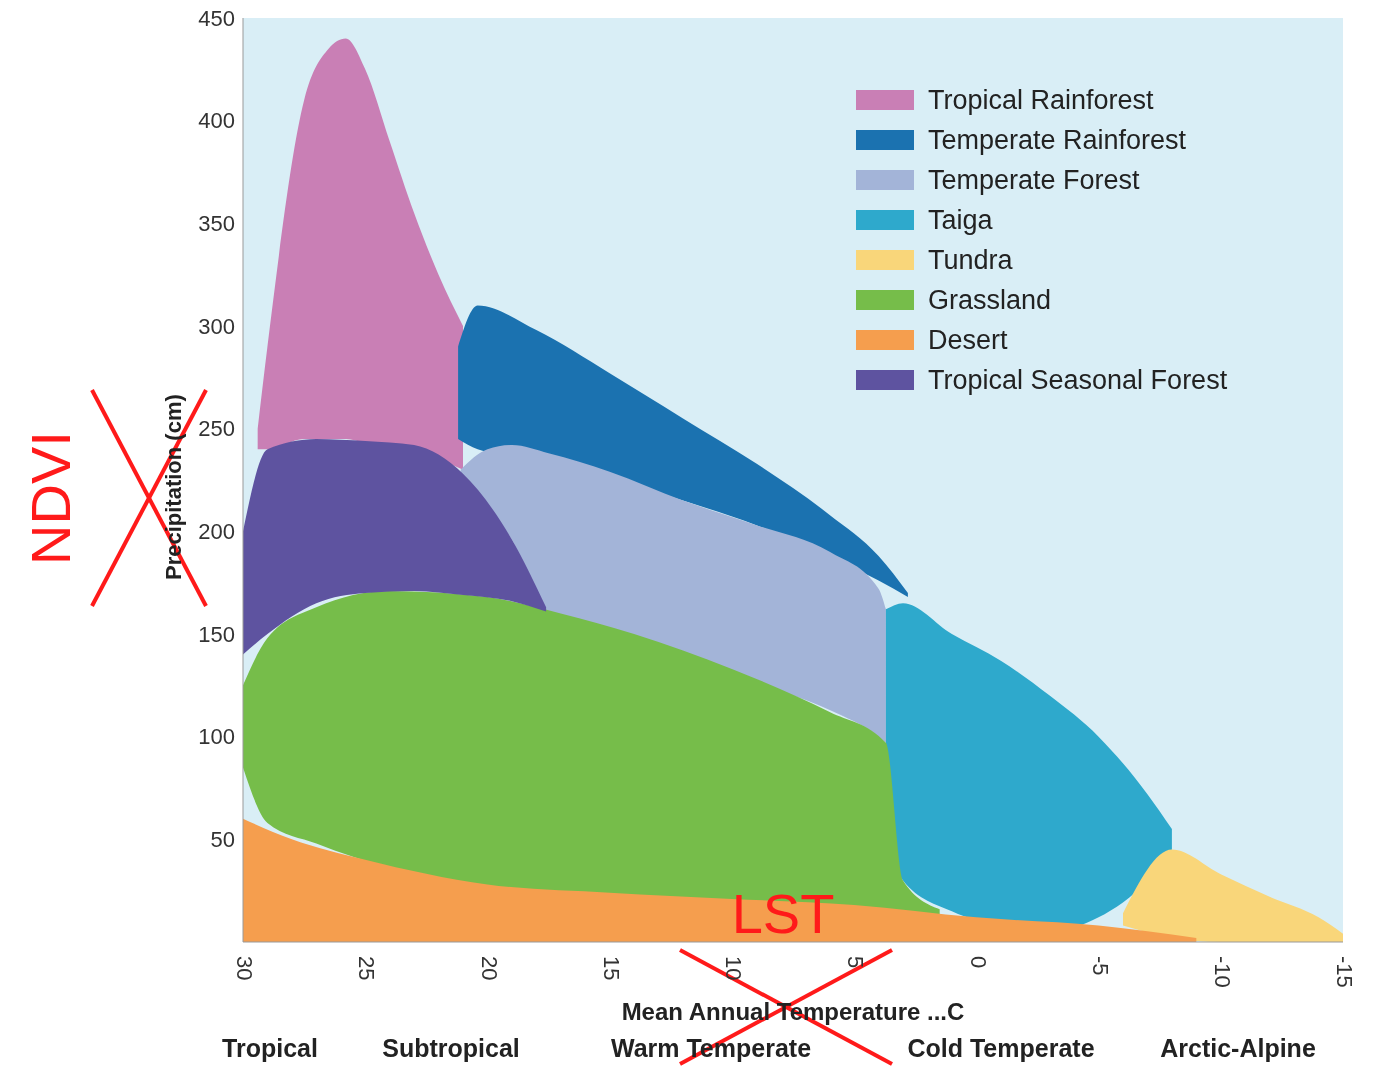 The height and width of the screenshot is (1066, 1383). Describe the element at coordinates (216, 224) in the screenshot. I see `y-tick-label: 350` at that location.